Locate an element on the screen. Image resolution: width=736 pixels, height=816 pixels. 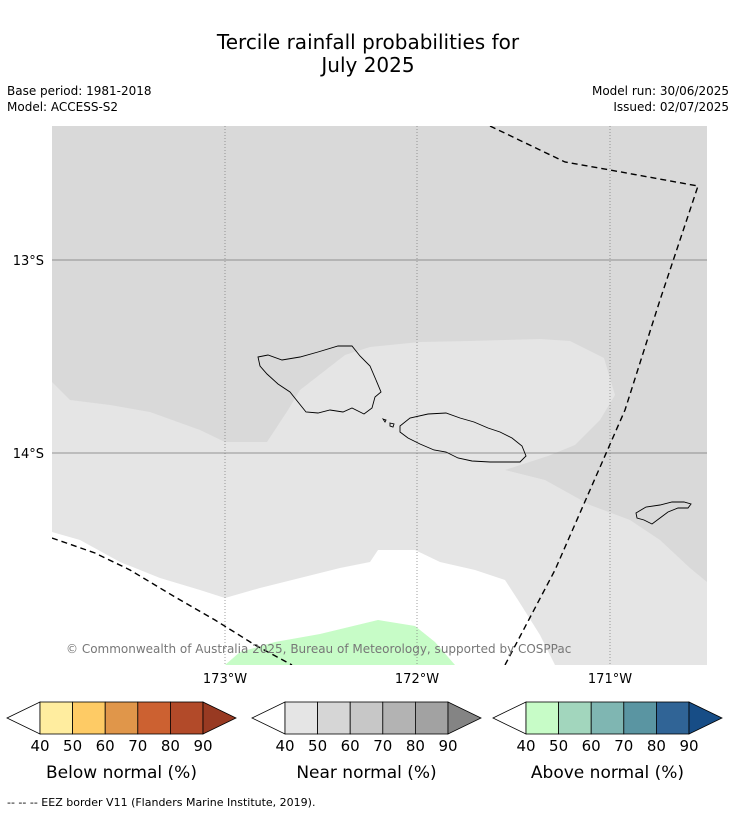
issued-date: Issued: 02/07/2025 is located at coordinates (671, 107).